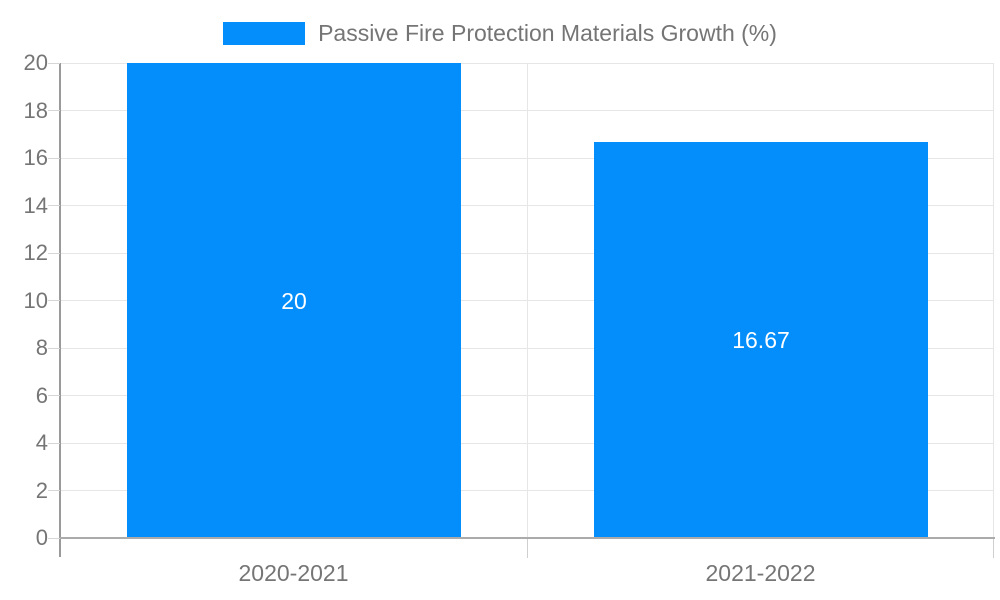 This screenshot has height=600, width=1000. I want to click on bar-value-label: 20, so click(294, 301).